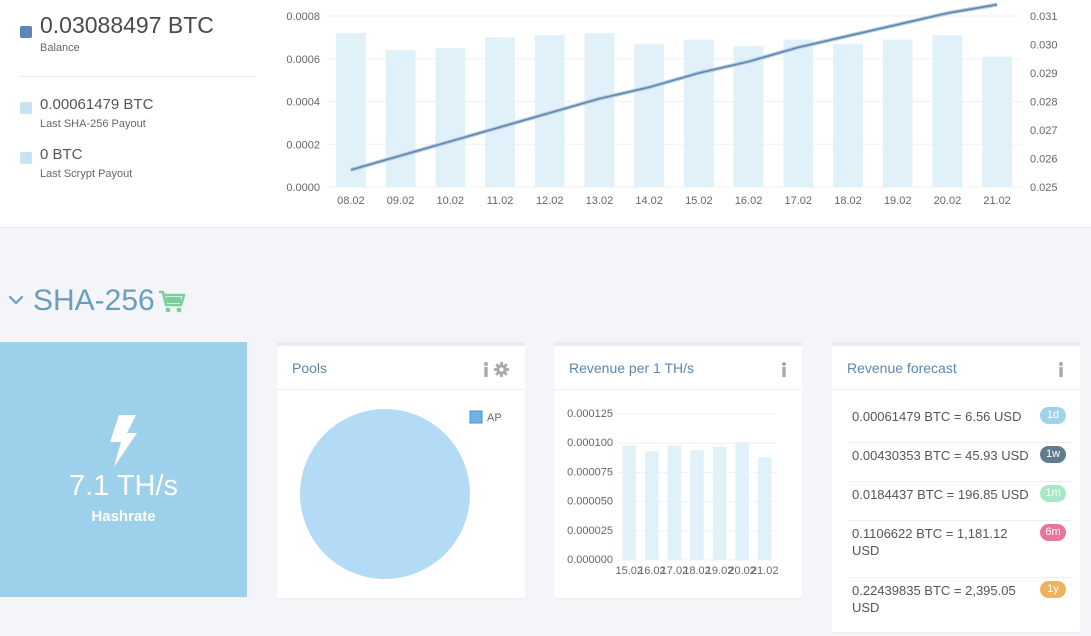 The height and width of the screenshot is (636, 1091). Describe the element at coordinates (26, 32) in the screenshot. I see `balance-legend-swatch` at that location.